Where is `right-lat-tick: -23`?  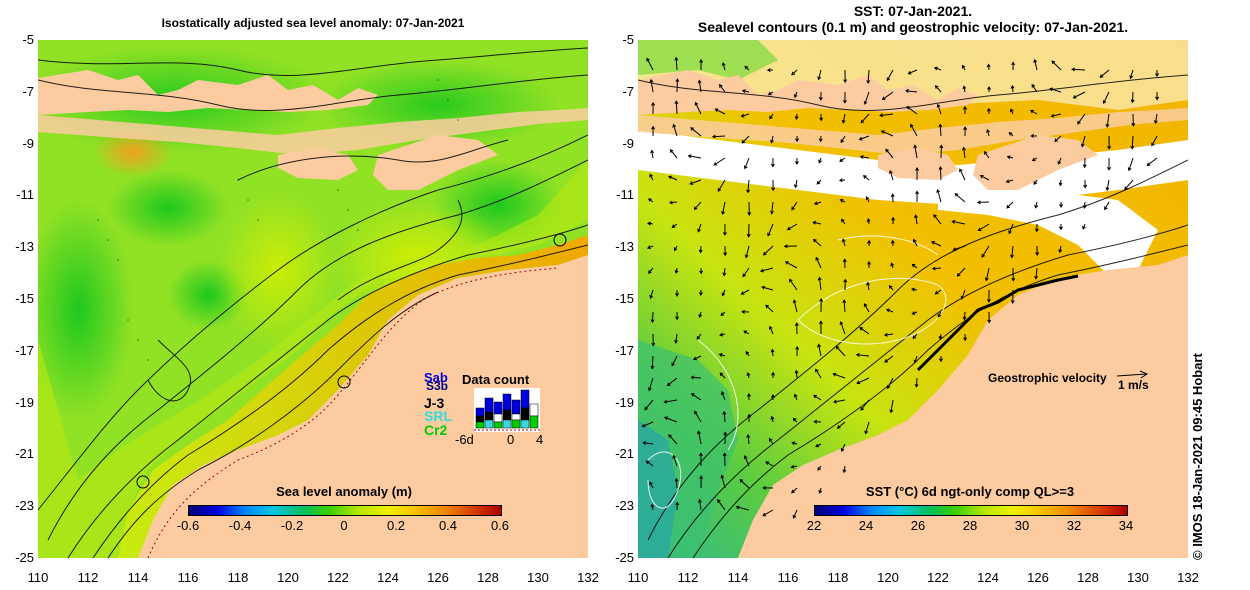 right-lat-tick: -23 is located at coordinates (624, 506).